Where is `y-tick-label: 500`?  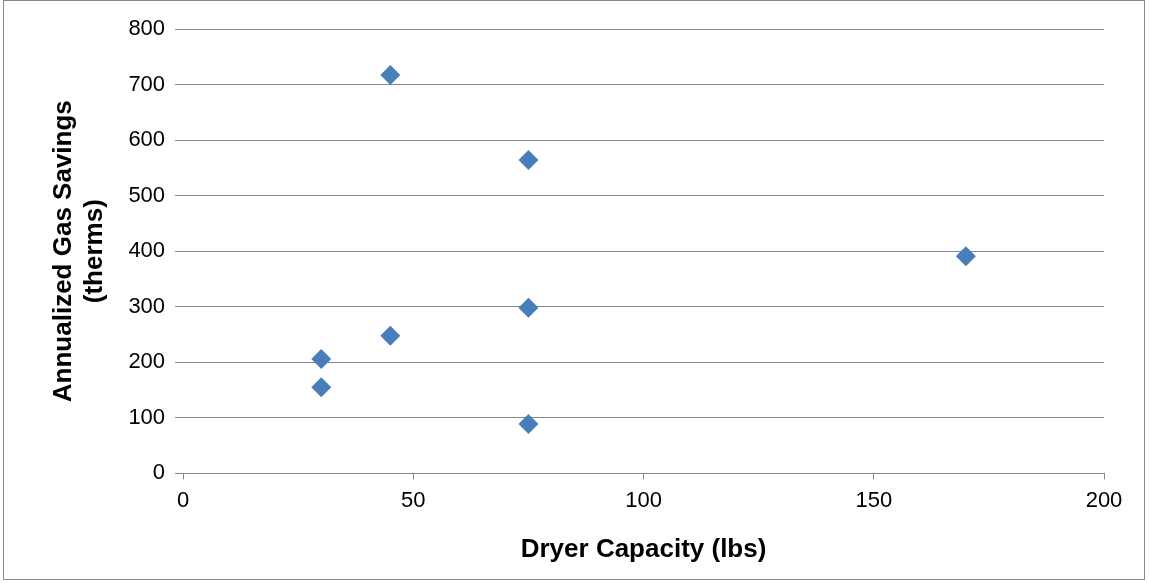 y-tick-label: 500 is located at coordinates (147, 194).